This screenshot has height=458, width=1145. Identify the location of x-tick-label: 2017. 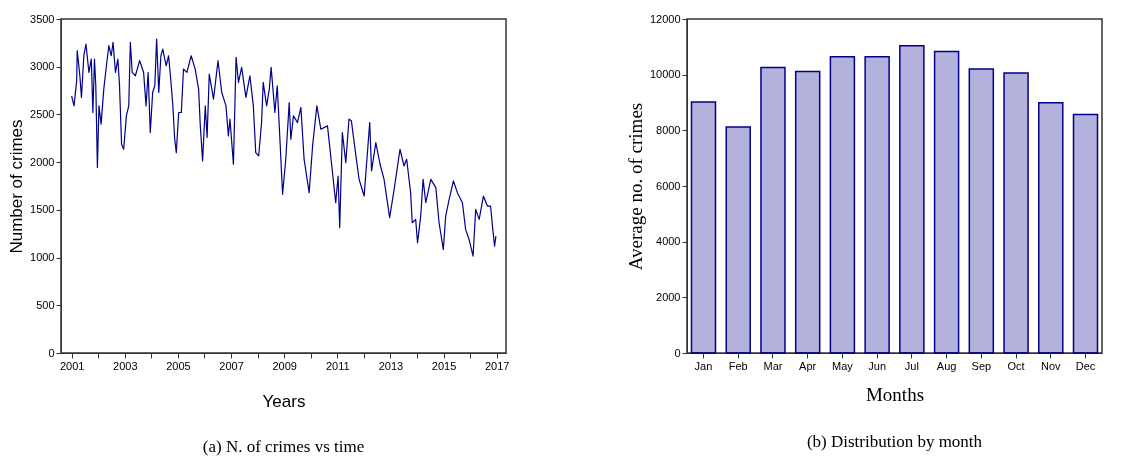
(497, 365).